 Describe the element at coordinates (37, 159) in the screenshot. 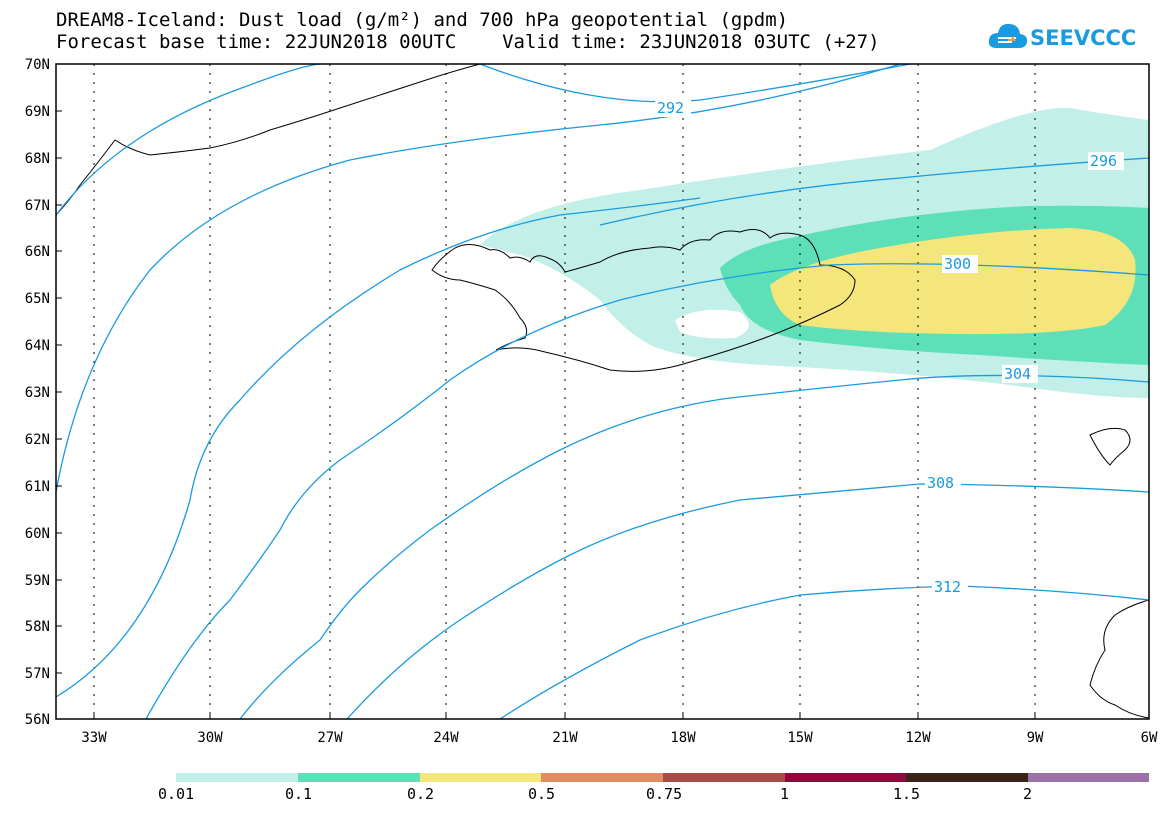

I see `lat-label: 68N` at that location.